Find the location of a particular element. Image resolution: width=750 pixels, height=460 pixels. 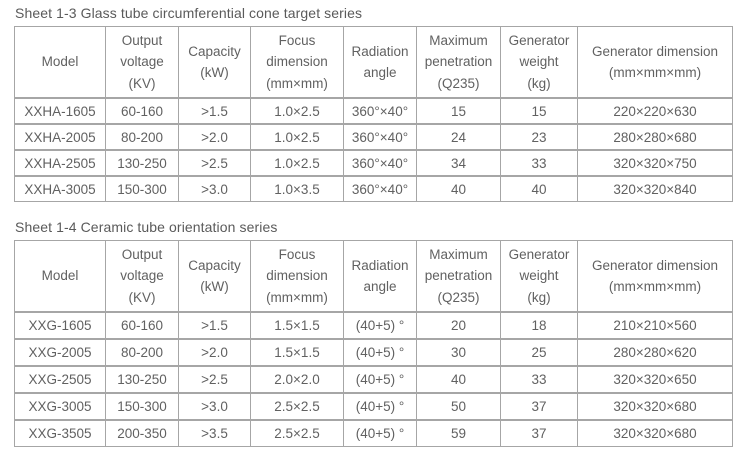

model-cell: XXHA-3005 is located at coordinates (60, 188).